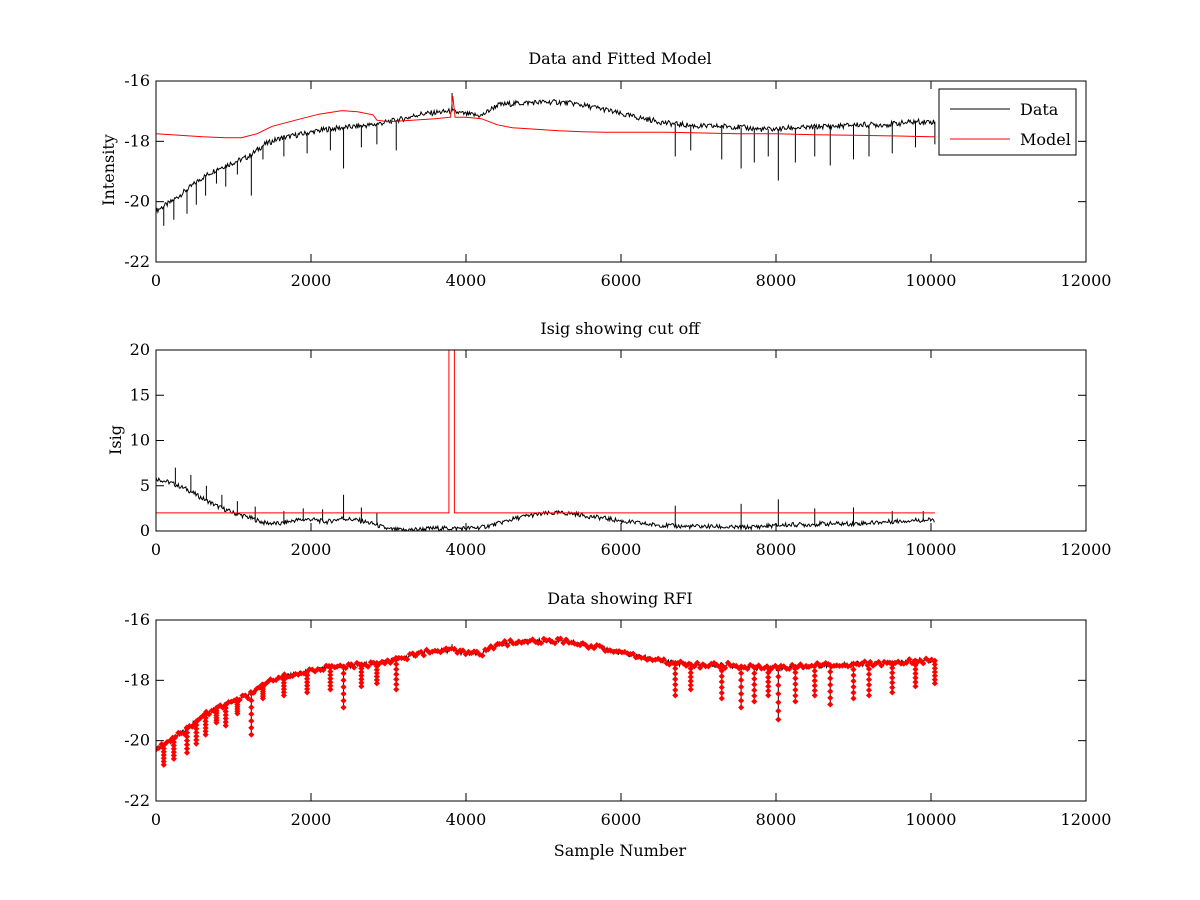 The image size is (1200, 900). What do you see at coordinates (620, 328) in the screenshot?
I see `subplot-2-title: Isig showing cut off` at bounding box center [620, 328].